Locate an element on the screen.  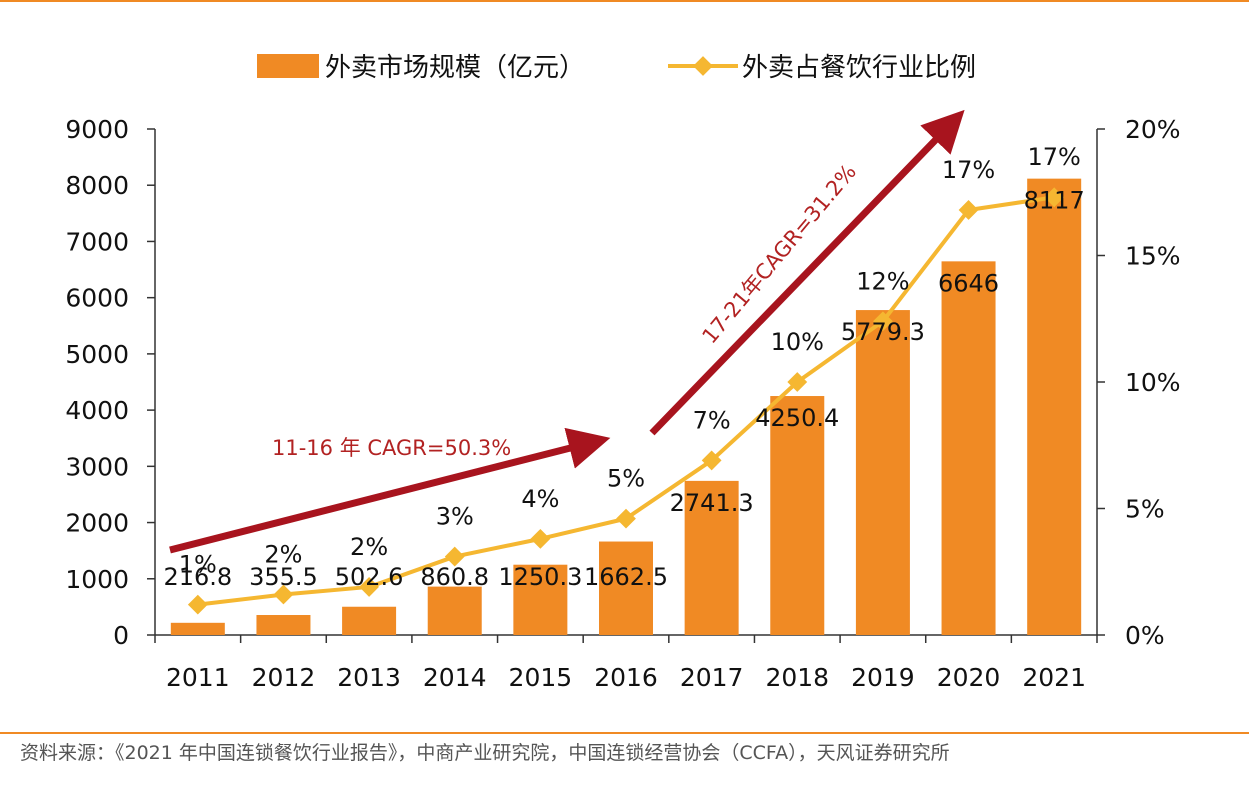
left-tick-label: 0 is located at coordinates (121, 635).